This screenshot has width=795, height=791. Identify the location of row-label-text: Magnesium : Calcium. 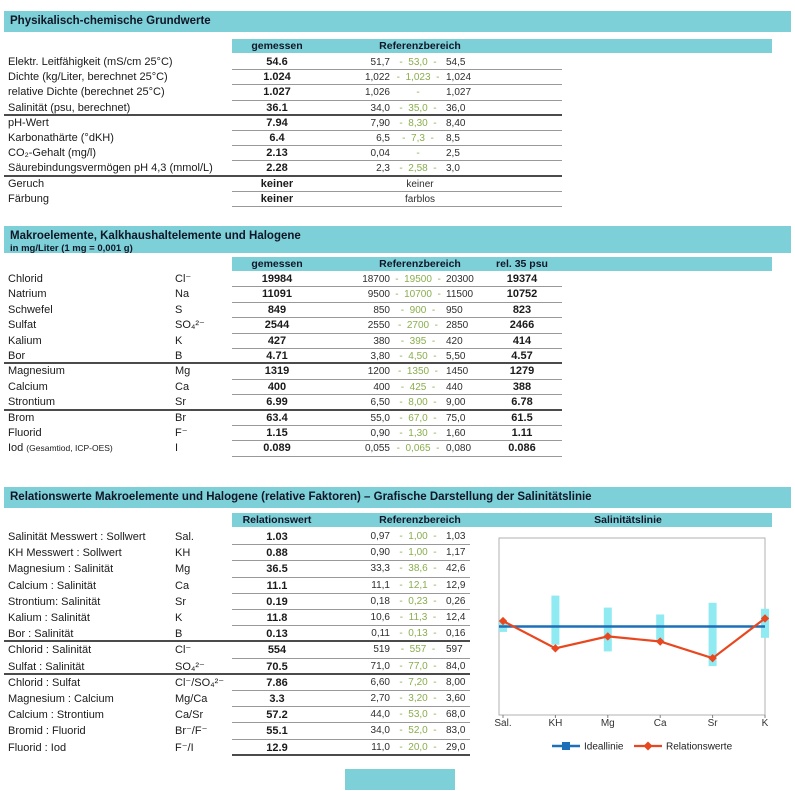
(61, 699).